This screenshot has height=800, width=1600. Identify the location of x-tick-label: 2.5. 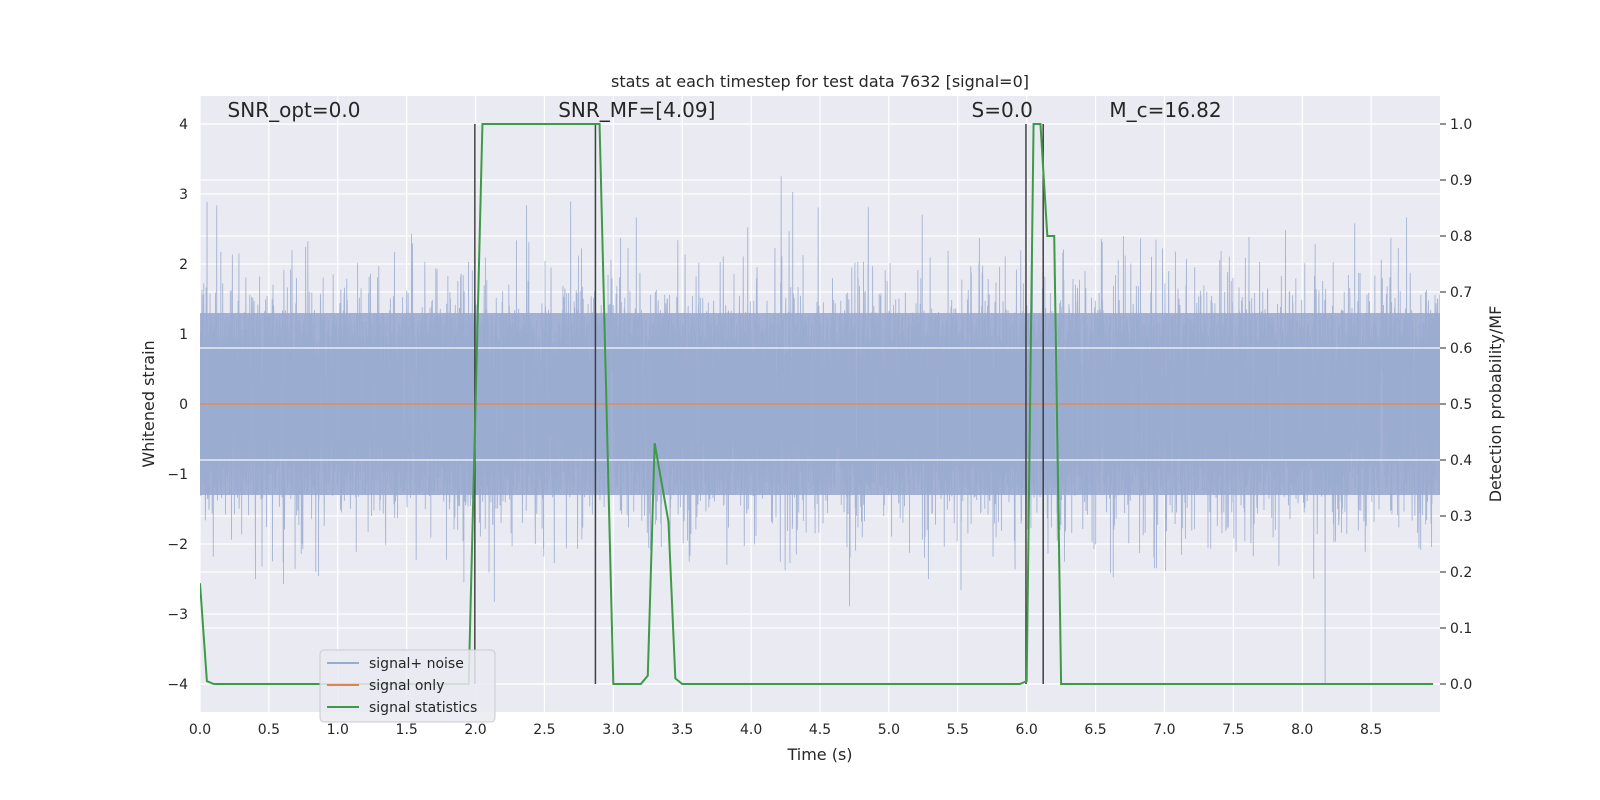
(544, 730).